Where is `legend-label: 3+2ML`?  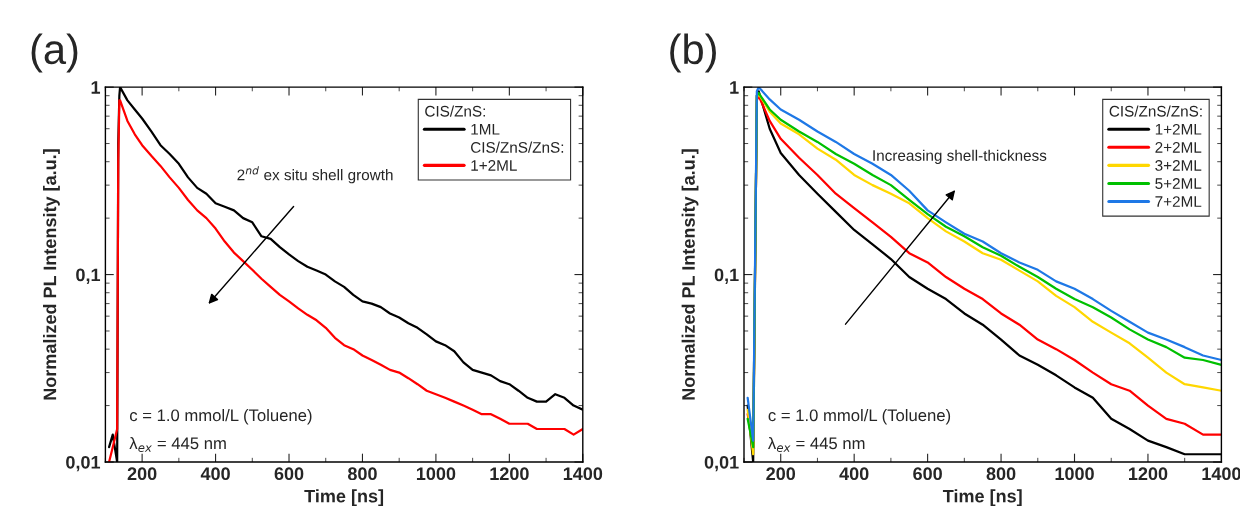
legend-label: 3+2ML is located at coordinates (1178, 165).